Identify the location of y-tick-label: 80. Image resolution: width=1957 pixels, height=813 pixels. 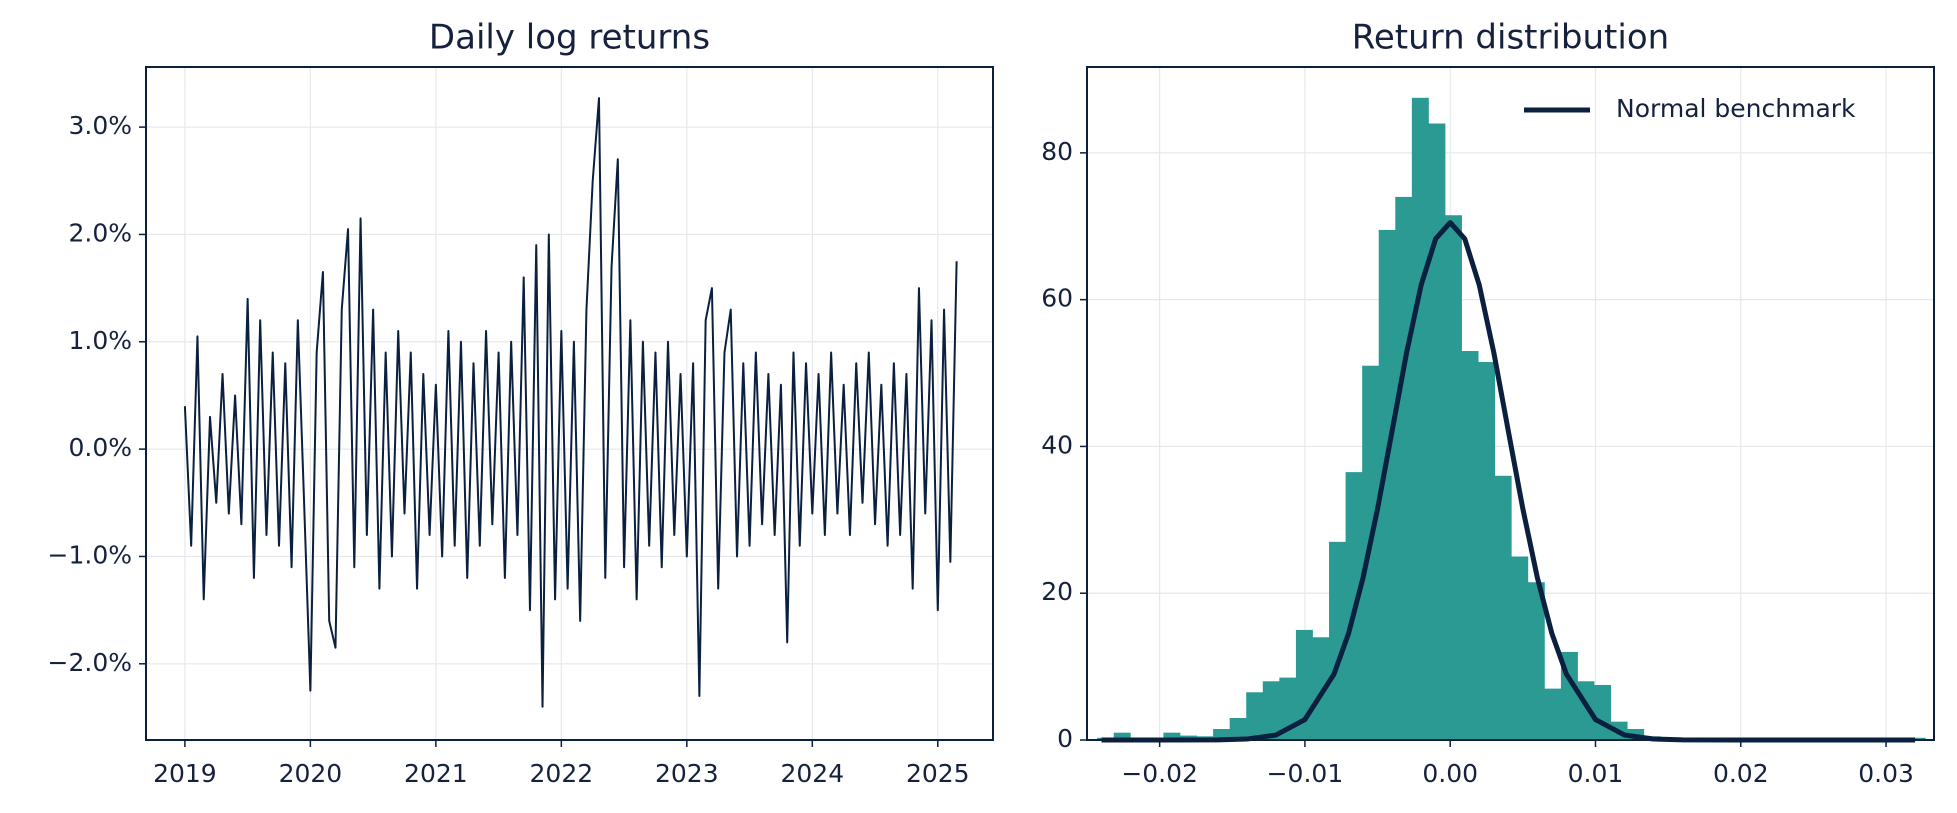
(1057, 151).